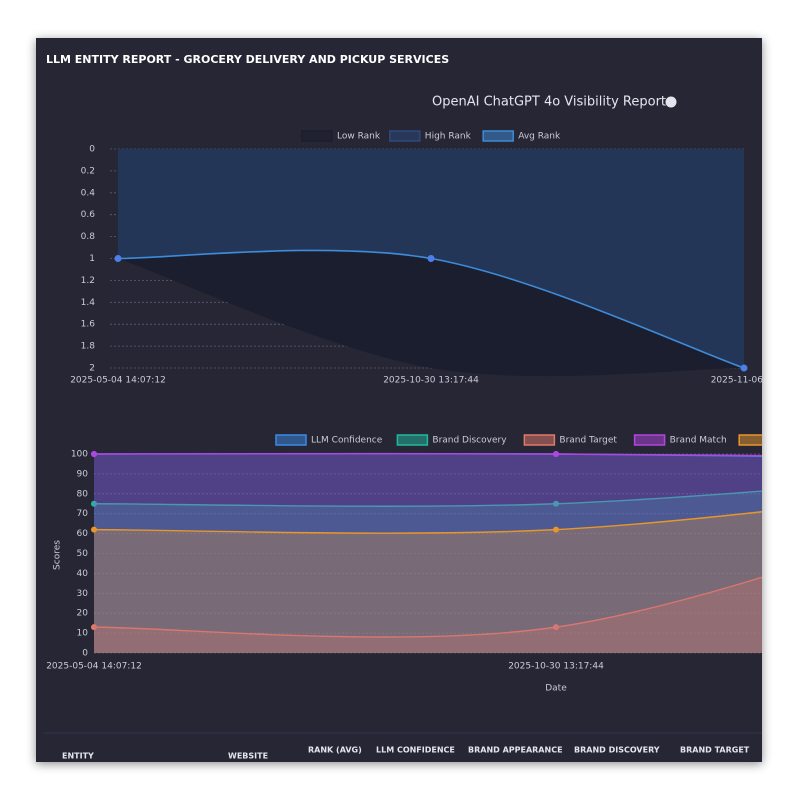  Describe the element at coordinates (88, 171) in the screenshot. I see `y-tick-label: 0.2` at that location.